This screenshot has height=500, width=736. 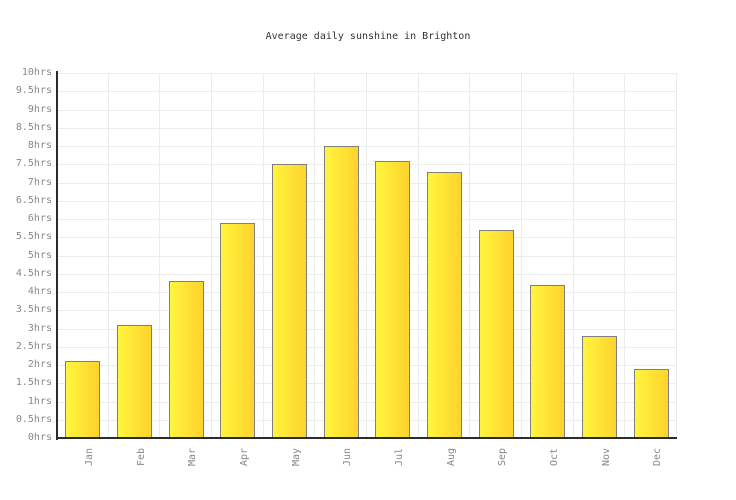 I want to click on x-tick-label: Apr, so click(x=244, y=457).